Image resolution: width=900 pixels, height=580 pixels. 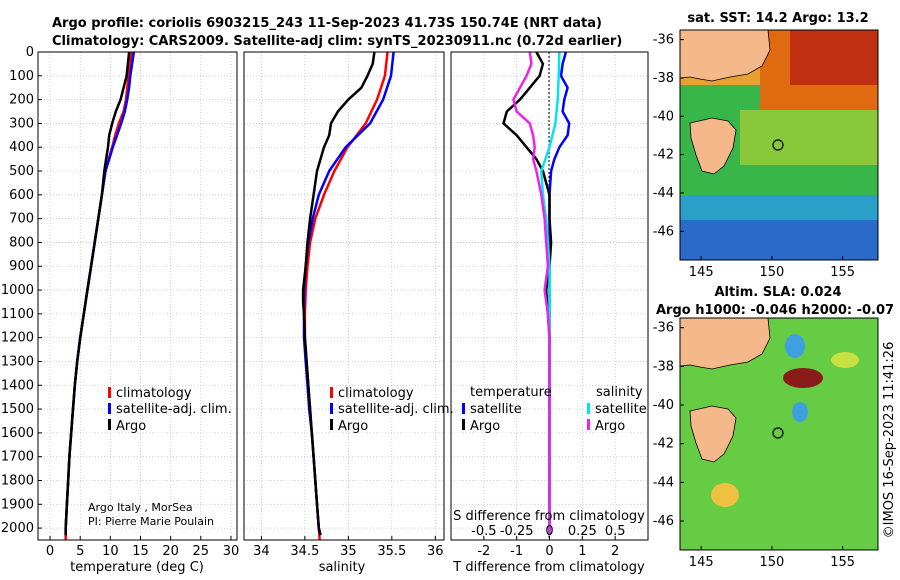 I want to click on legend-label-temp-satellite: satellite, so click(x=496, y=409).